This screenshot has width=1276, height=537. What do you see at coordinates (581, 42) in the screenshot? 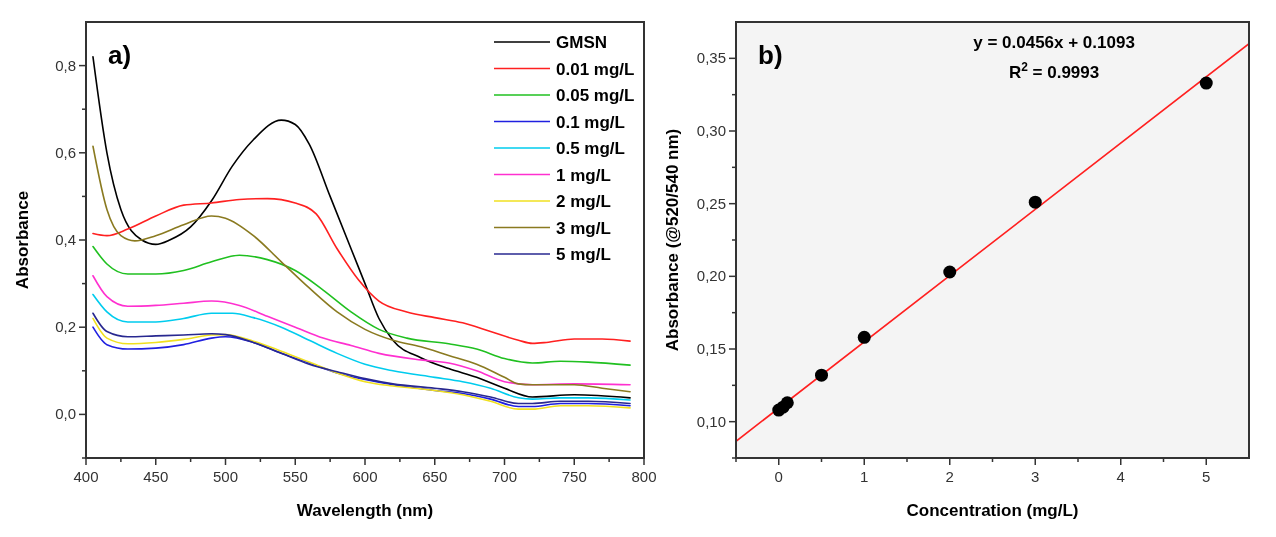
I see `legend-label: GMSN` at bounding box center [581, 42].